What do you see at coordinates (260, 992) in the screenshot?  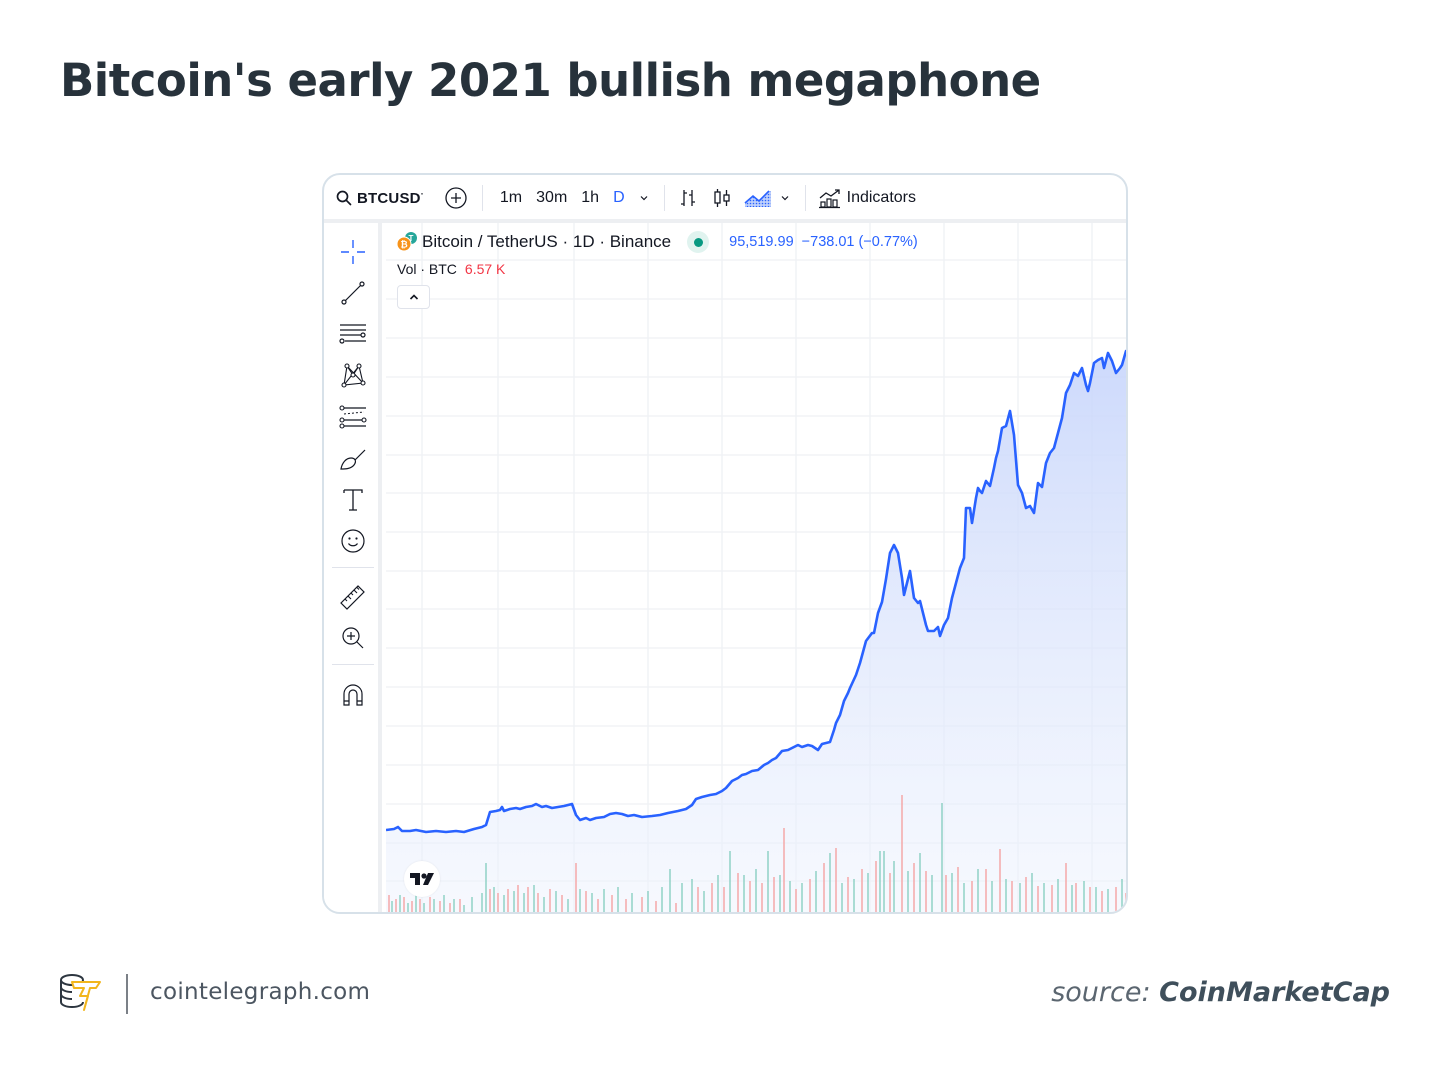 I see `footer-site-link: cointelegraph.com` at bounding box center [260, 992].